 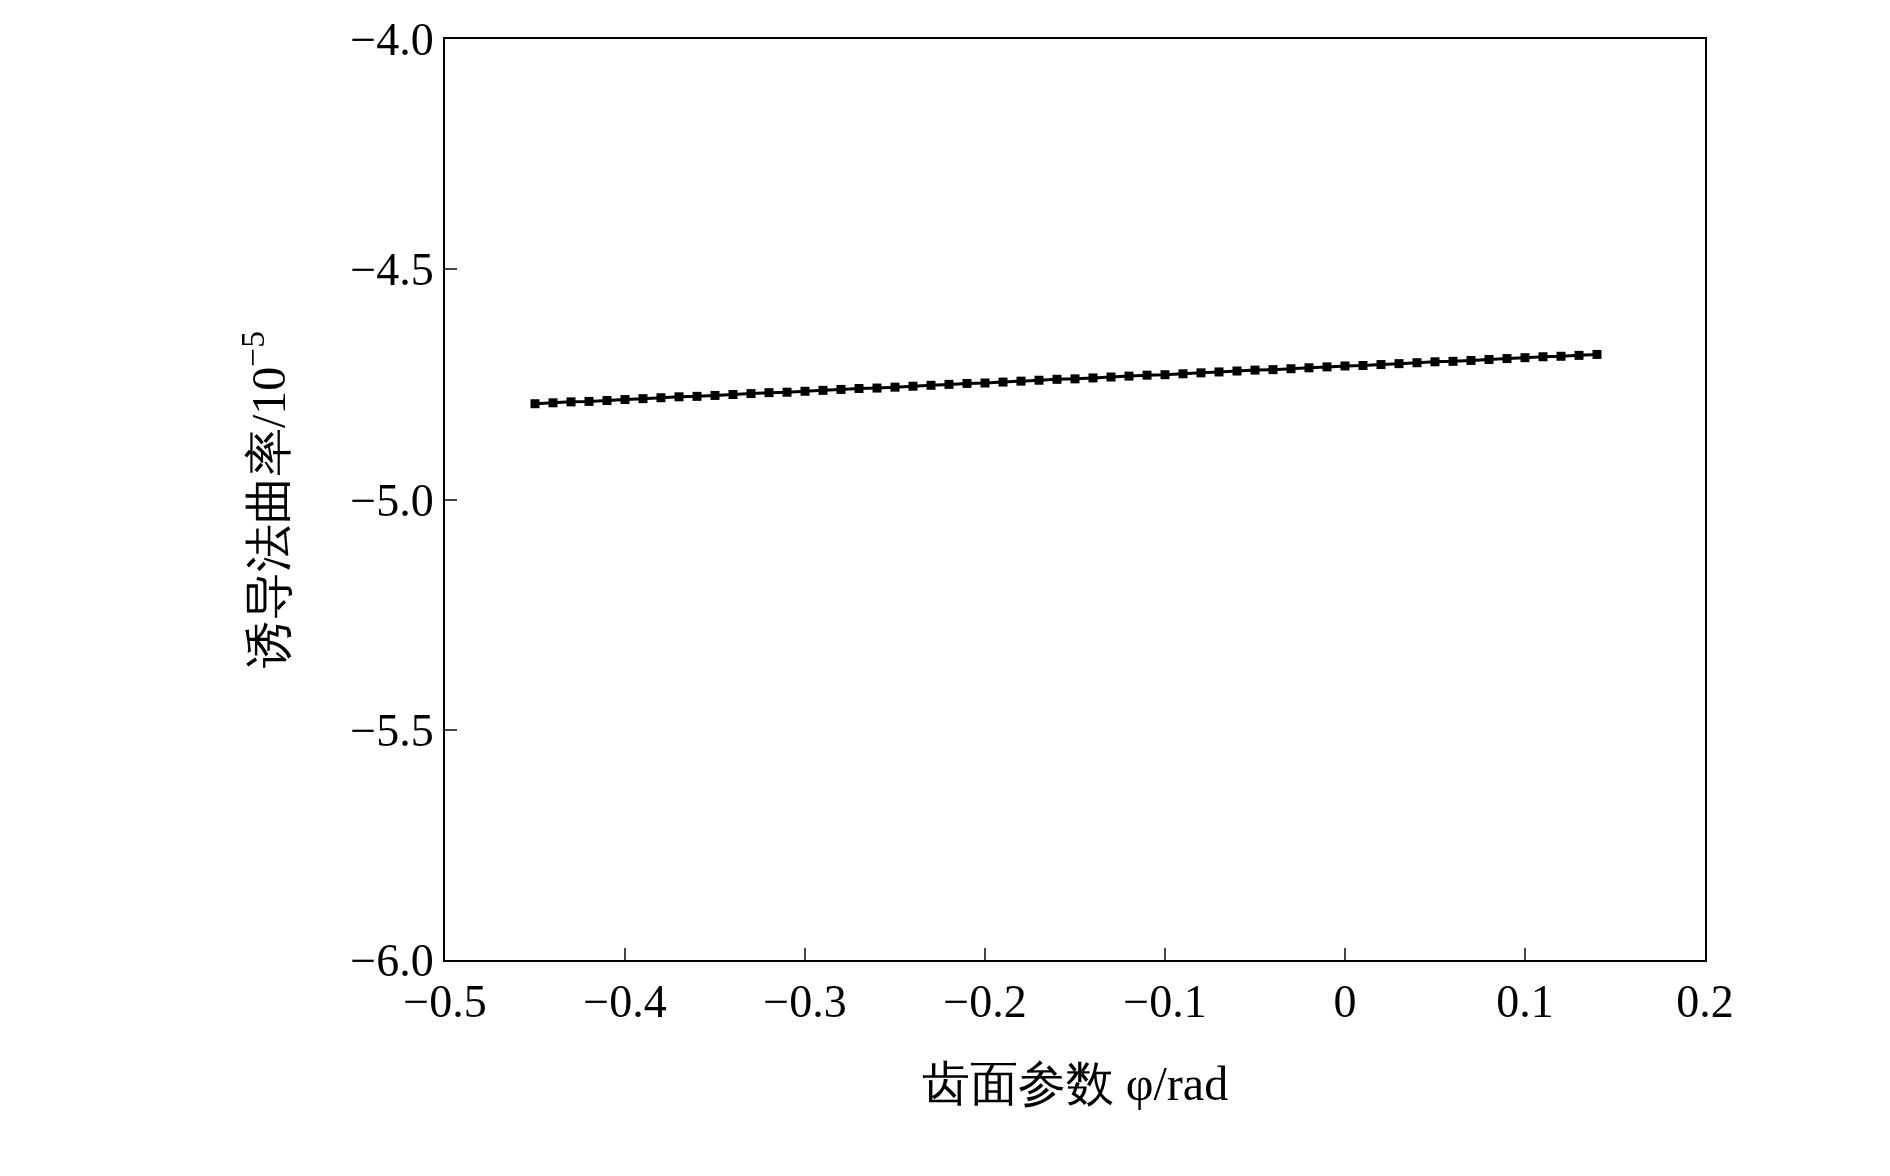 I want to click on x-tick-label: −0.1, so click(x=1165, y=1002).